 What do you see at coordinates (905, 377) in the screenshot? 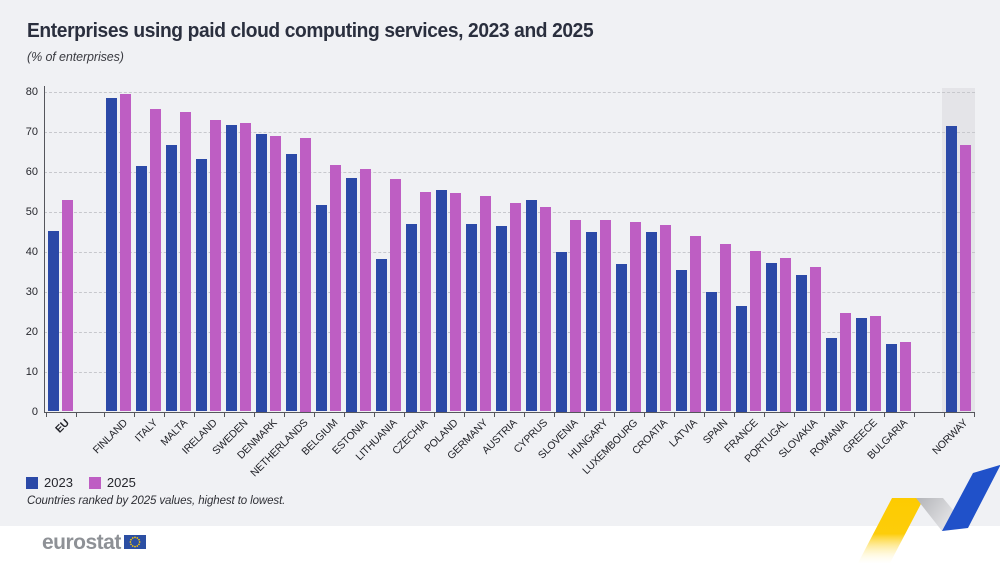
I see `bar-2025-bulgaria` at bounding box center [905, 377].